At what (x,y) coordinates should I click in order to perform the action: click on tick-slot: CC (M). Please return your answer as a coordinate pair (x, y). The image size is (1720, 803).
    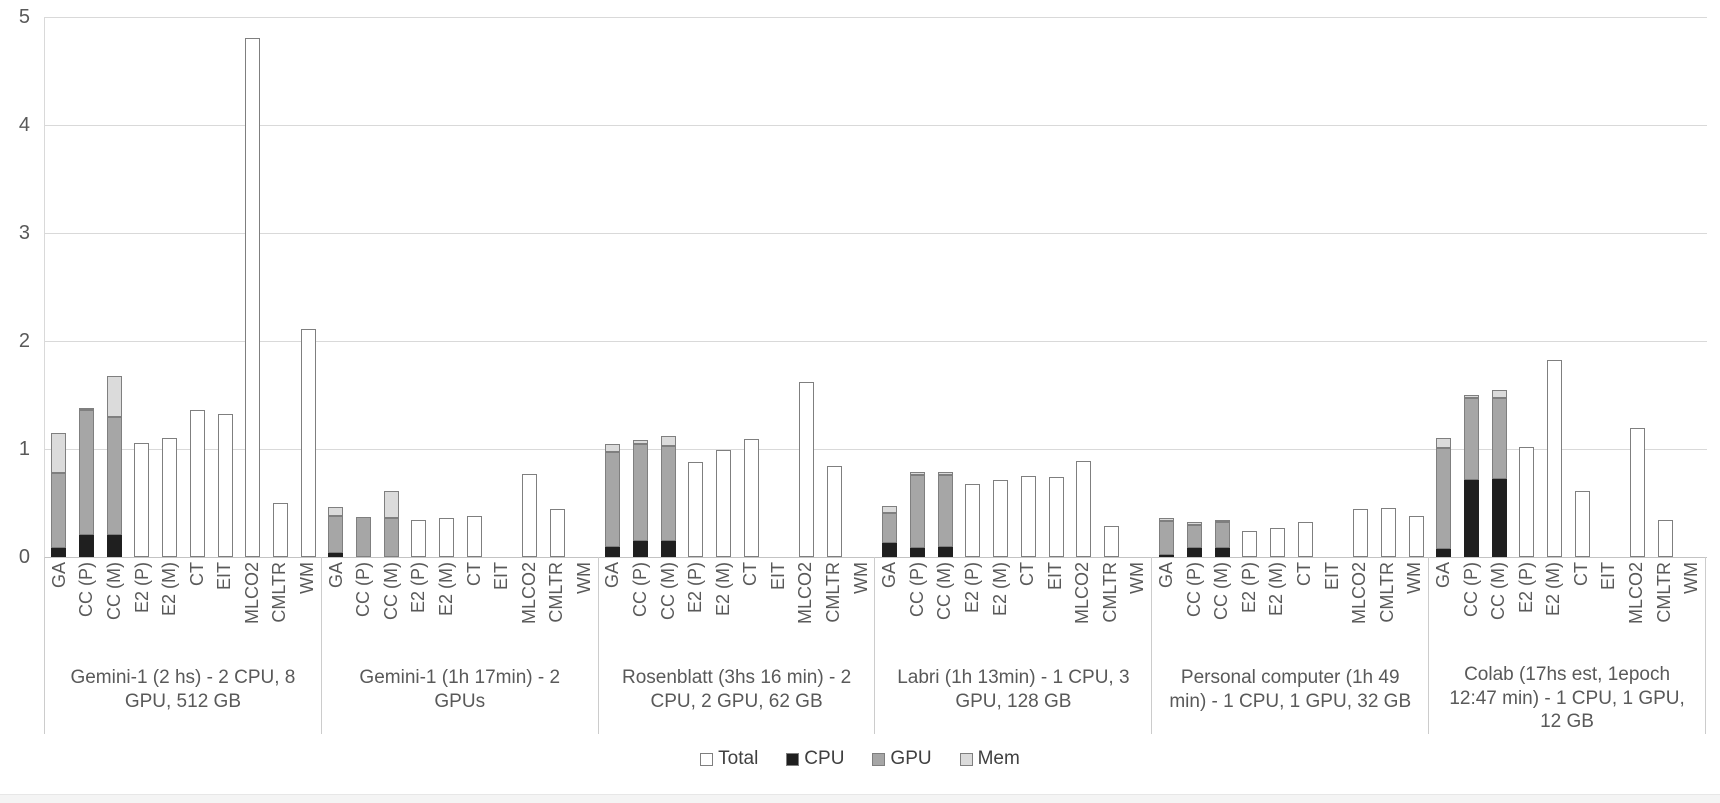
    Looking at the image, I should click on (114, 613).